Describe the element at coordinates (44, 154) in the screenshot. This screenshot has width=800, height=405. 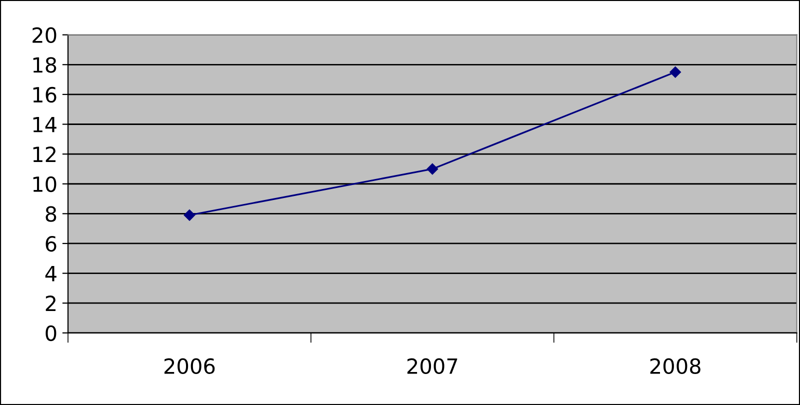
I see `y-tick-label: 12` at that location.